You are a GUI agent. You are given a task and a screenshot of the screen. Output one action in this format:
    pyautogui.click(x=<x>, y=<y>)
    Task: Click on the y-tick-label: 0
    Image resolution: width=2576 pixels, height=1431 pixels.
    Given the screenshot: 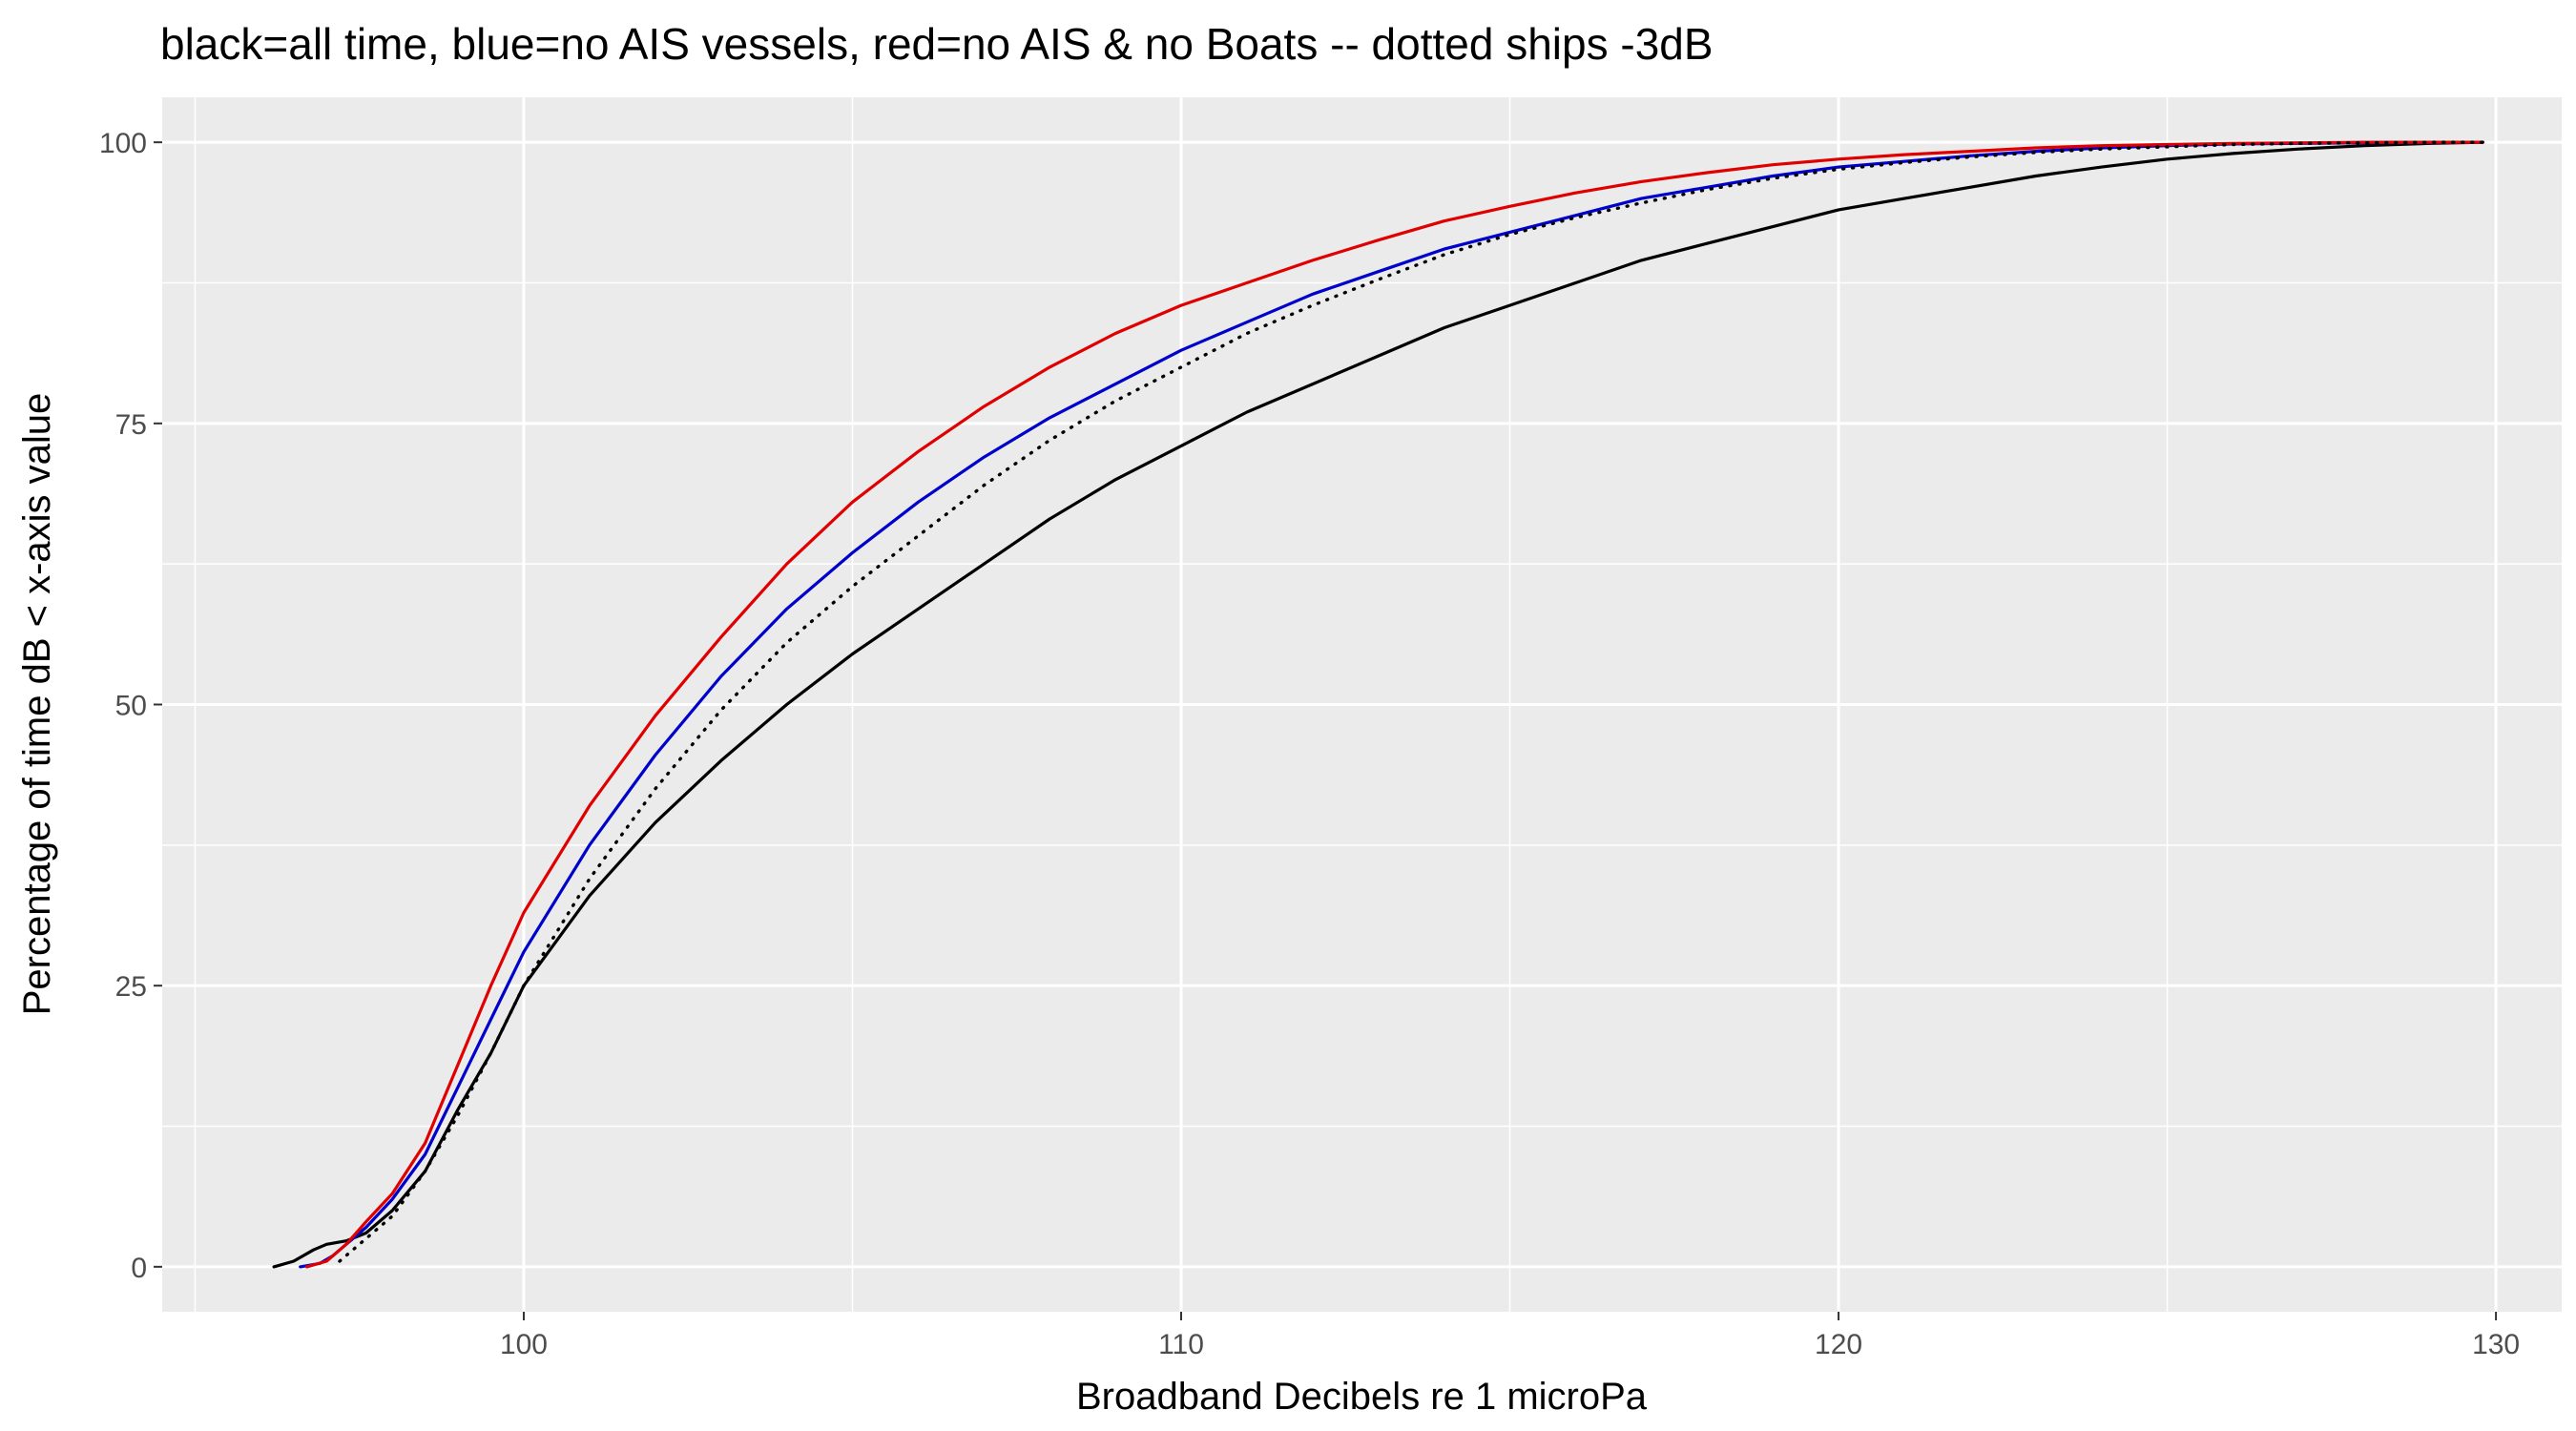 What is the action you would take?
    pyautogui.click(x=139, y=1268)
    